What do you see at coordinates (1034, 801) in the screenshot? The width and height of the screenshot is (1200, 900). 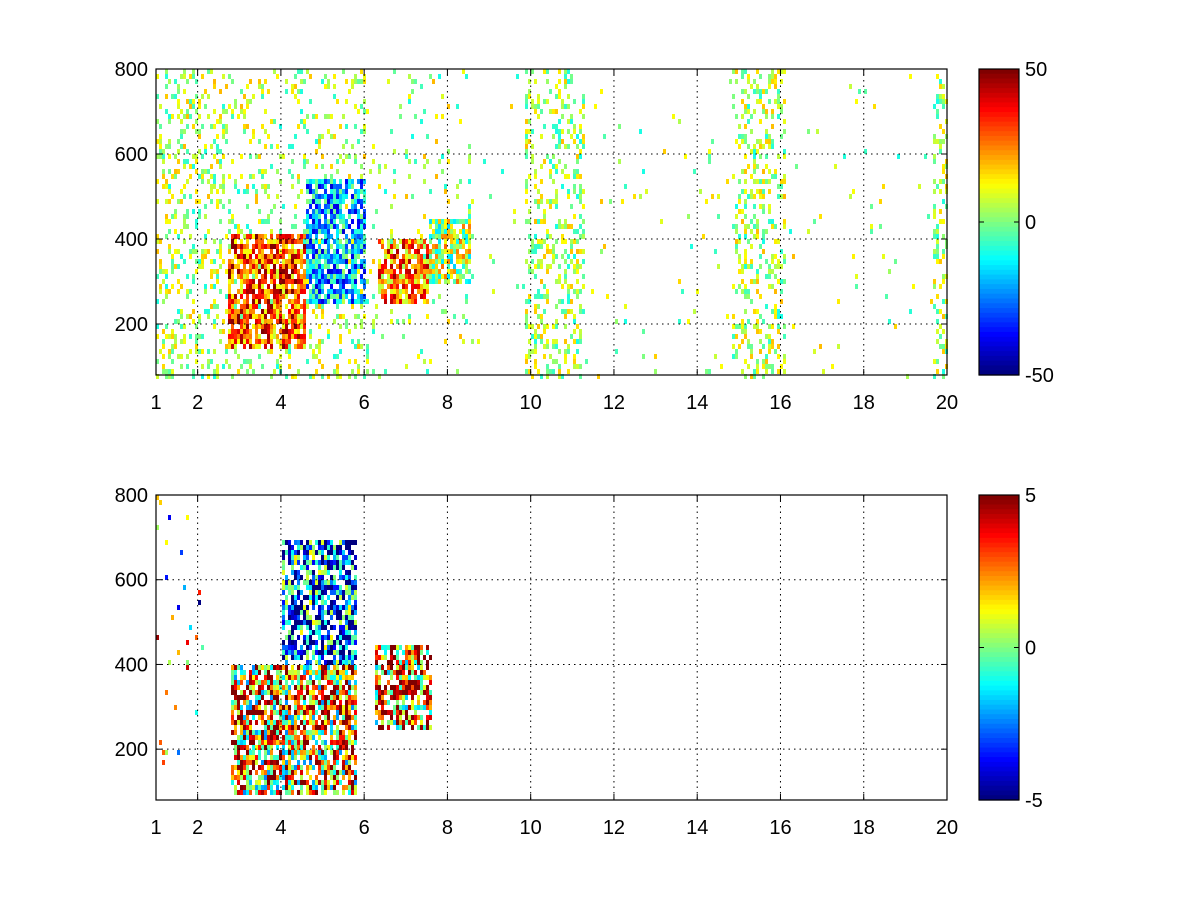 I see `colorbar-tick-label: -5` at bounding box center [1034, 801].